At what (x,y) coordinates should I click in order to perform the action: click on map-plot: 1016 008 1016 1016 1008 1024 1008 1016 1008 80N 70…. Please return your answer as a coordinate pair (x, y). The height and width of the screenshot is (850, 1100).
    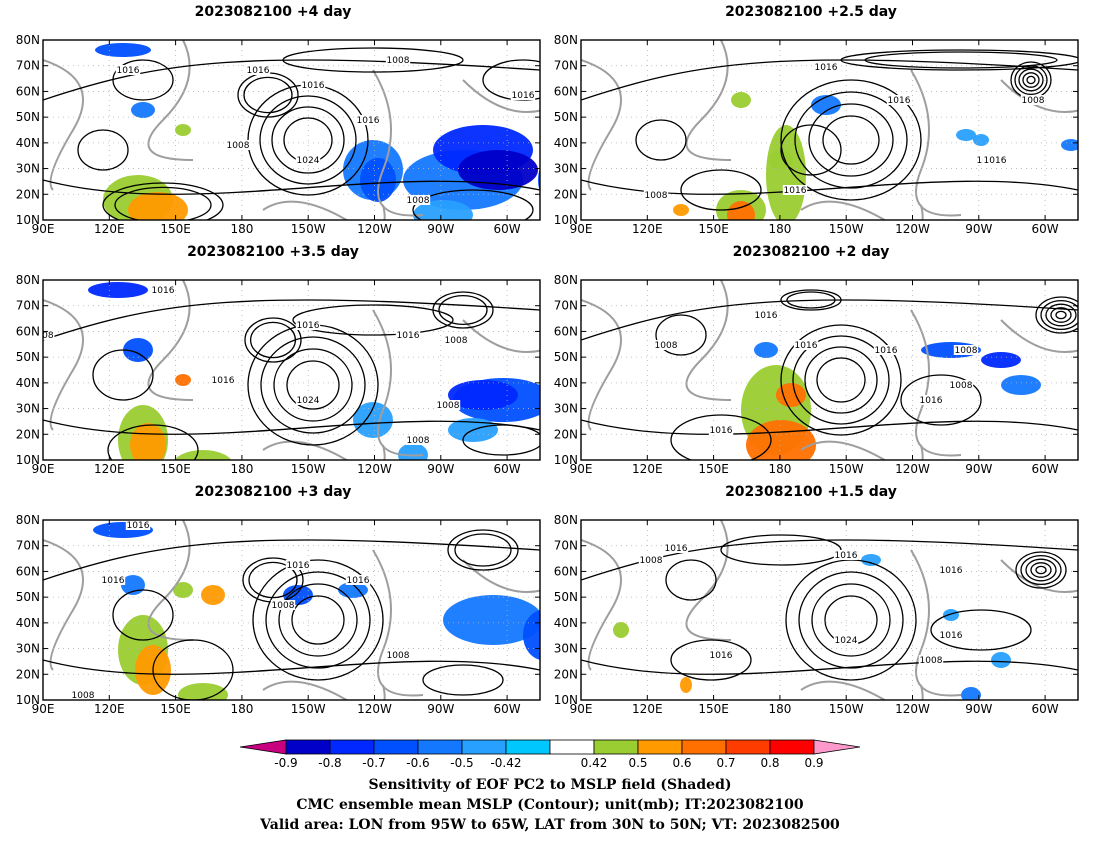
    Looking at the image, I should click on (278, 374).